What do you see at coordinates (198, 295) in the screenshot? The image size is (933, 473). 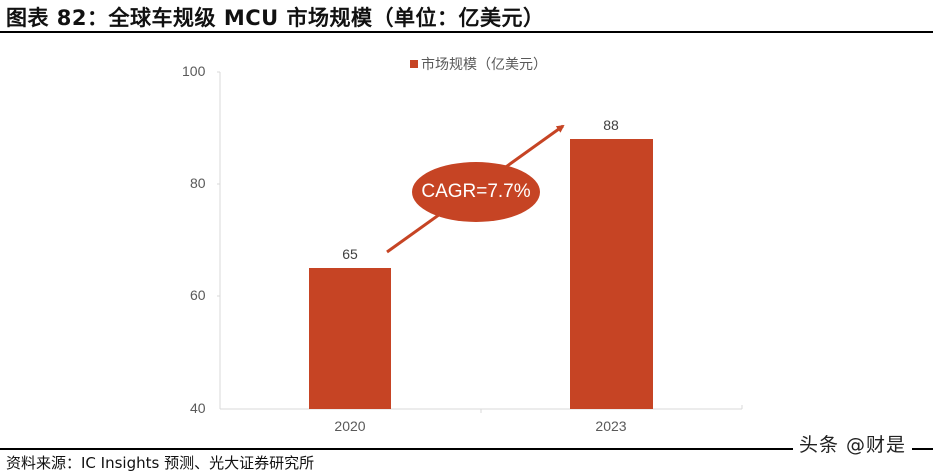 I see `y-tick-60: 60` at bounding box center [198, 295].